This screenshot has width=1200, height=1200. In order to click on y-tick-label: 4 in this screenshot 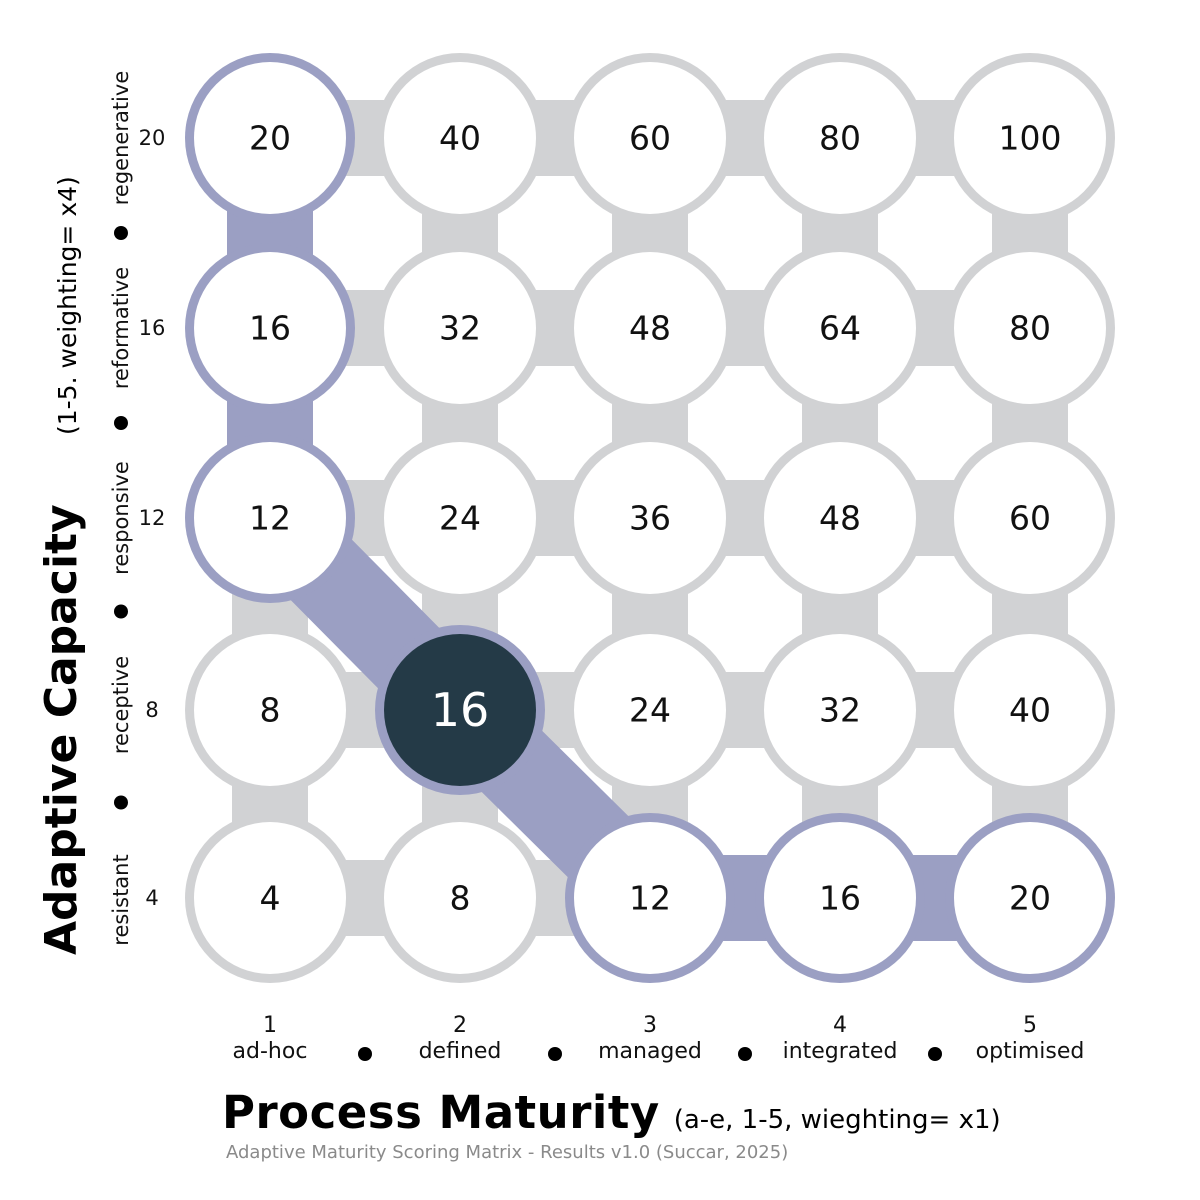, I will do `click(151, 898)`.